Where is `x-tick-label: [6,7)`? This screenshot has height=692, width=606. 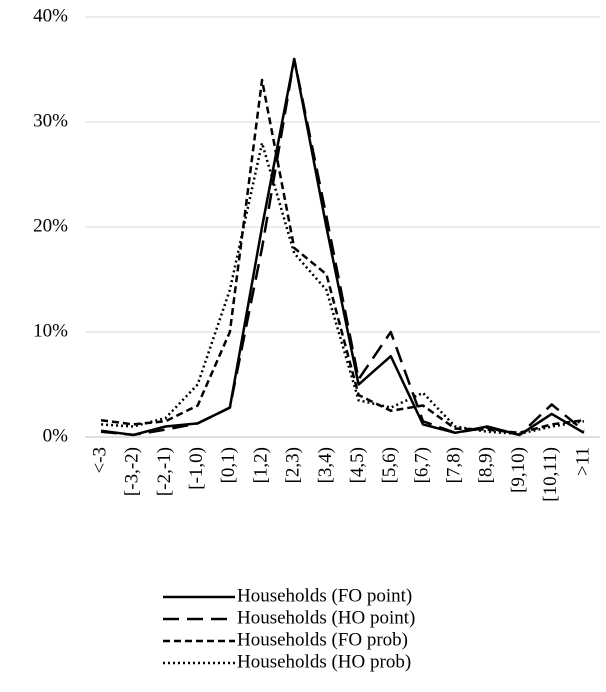
x-tick-label: [6,7) is located at coordinates (421, 465).